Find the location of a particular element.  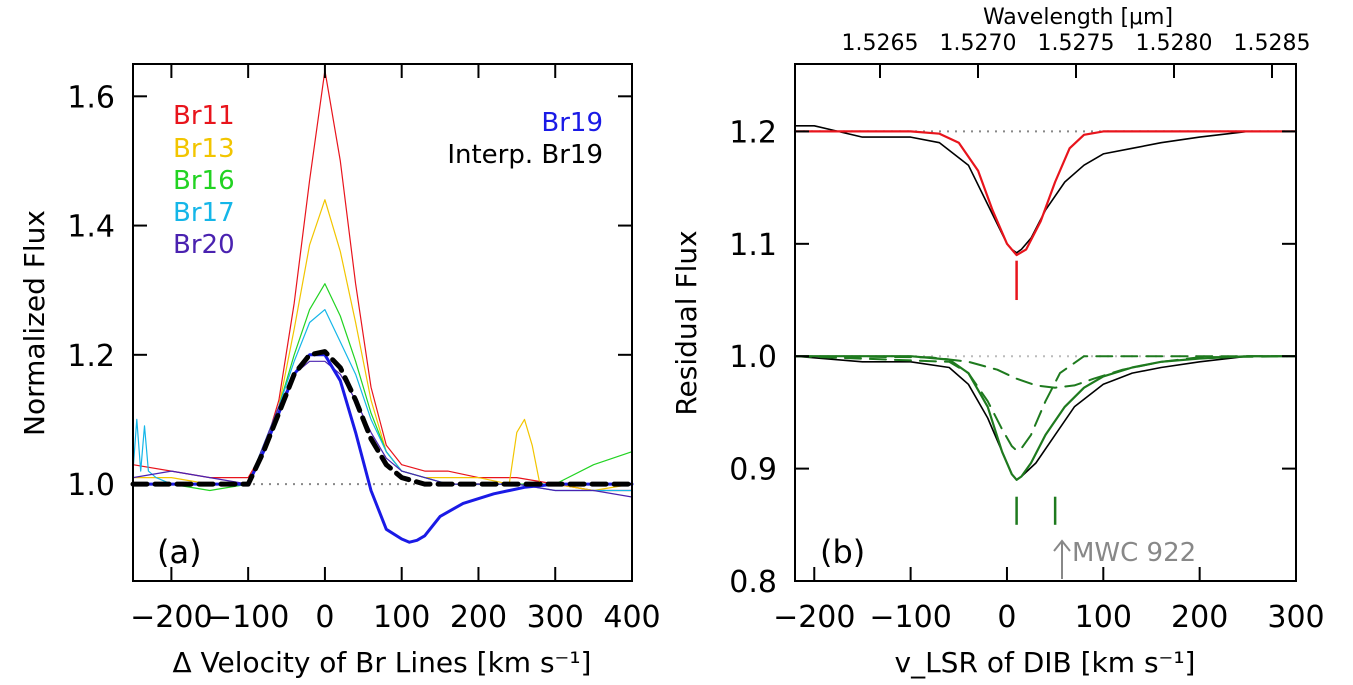

a-ytick-label: 1.0 is located at coordinates (91, 485).